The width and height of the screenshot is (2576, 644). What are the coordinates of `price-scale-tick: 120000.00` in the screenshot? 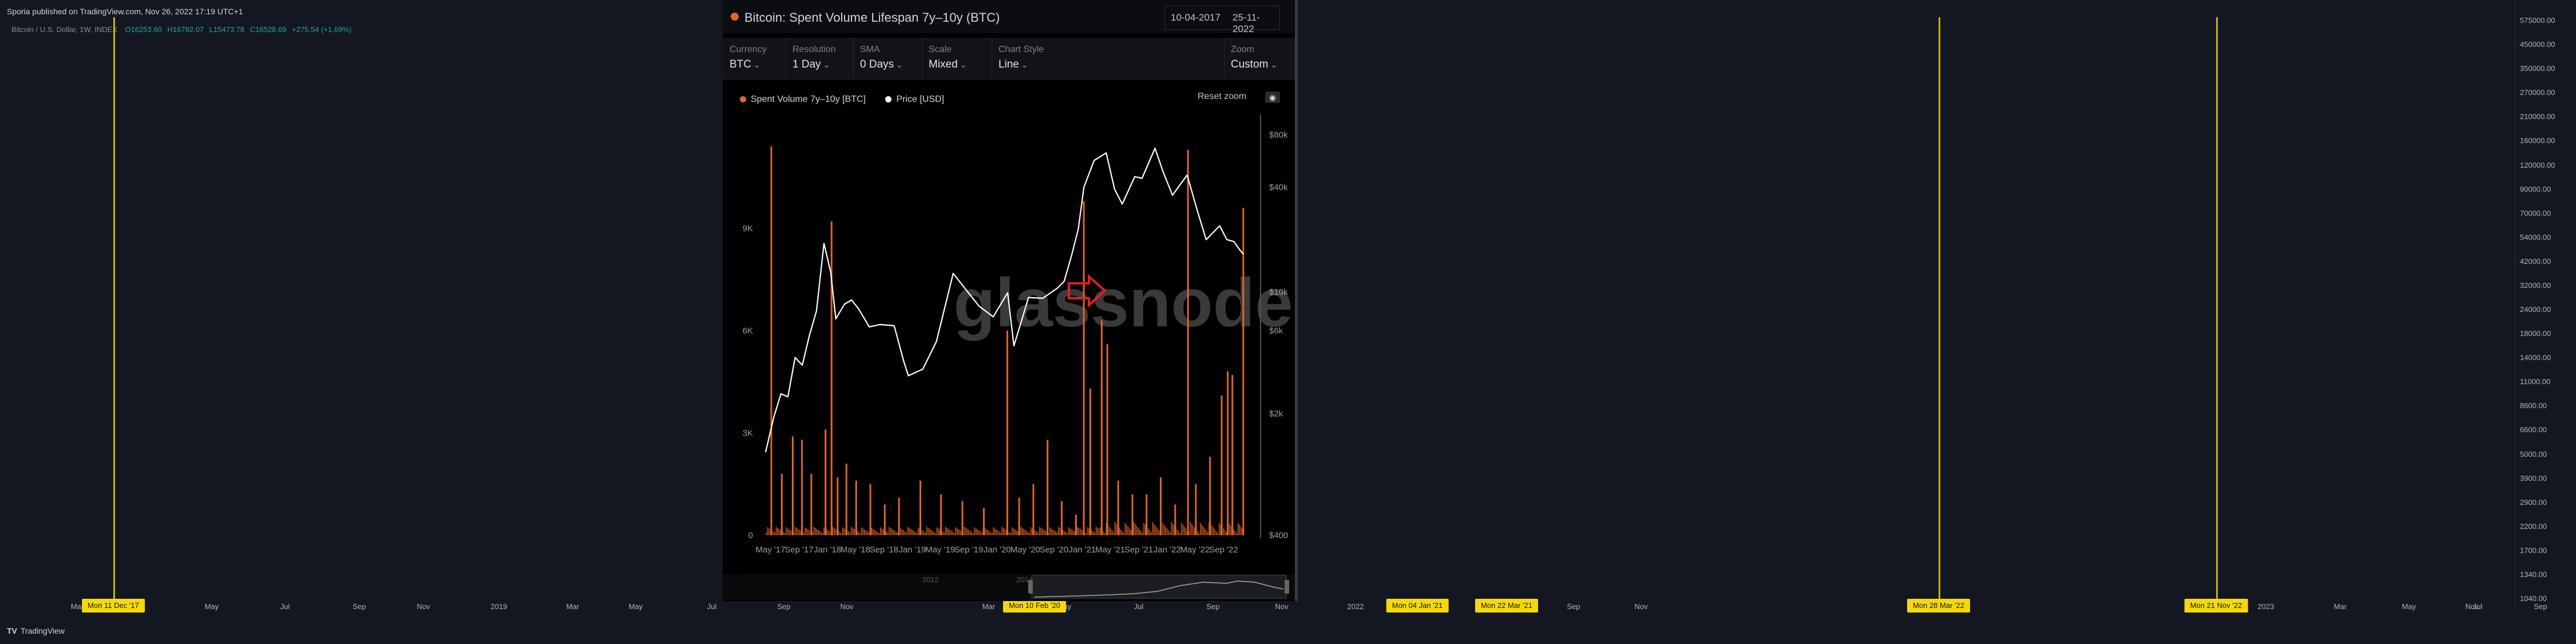 It's located at (2538, 164).